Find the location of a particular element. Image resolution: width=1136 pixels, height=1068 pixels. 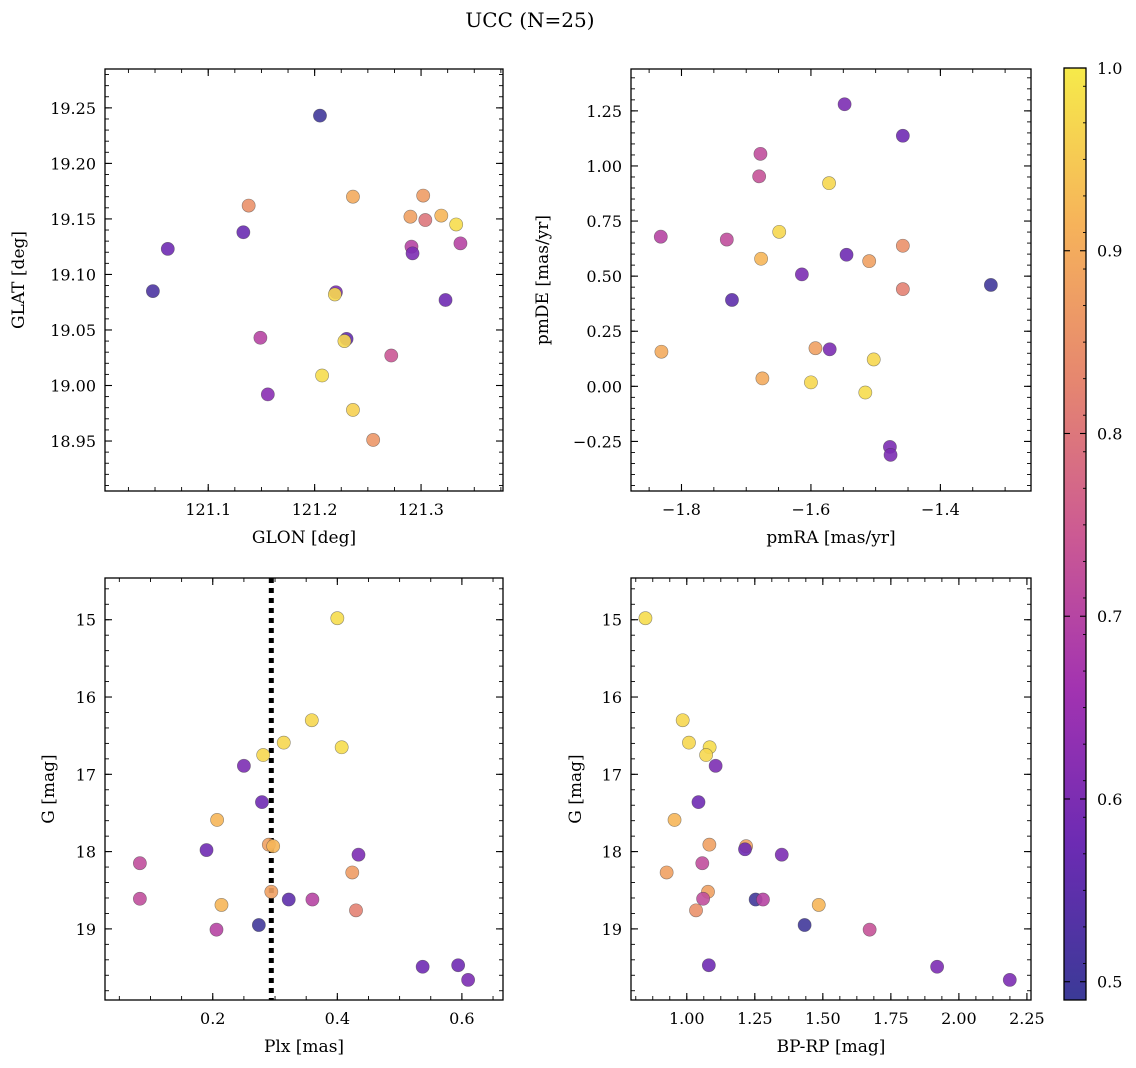

x-tick-label: 1.75 is located at coordinates (891, 1018).